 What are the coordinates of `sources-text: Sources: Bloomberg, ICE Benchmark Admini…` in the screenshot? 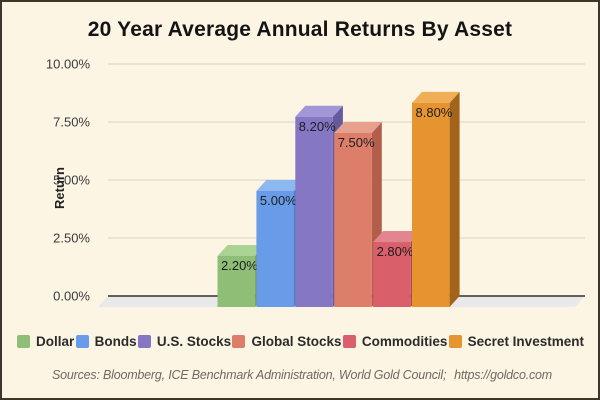 It's located at (249, 375).